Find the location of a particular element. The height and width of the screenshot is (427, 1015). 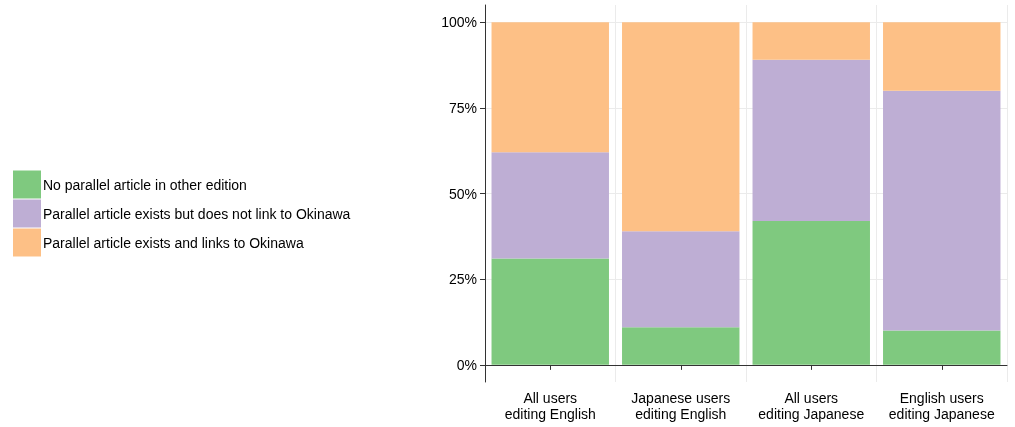

legend-label: Parallel article exists and links to Okinawa is located at coordinates (173, 242).